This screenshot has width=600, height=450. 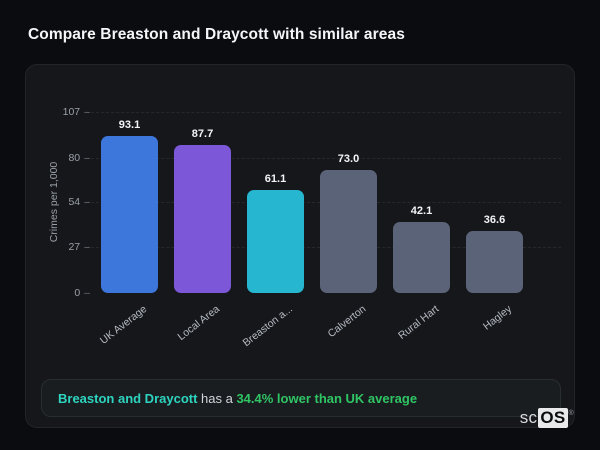 What do you see at coordinates (82, 293) in the screenshot?
I see `y-tick-label: 0–` at bounding box center [82, 293].